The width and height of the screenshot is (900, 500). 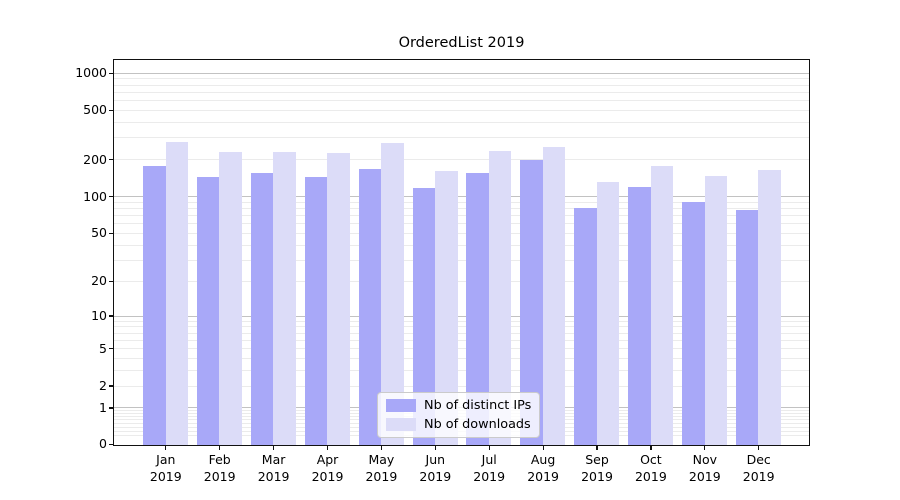 What do you see at coordinates (435, 468) in the screenshot?
I see `x-tick-label: Jun 2019` at bounding box center [435, 468].